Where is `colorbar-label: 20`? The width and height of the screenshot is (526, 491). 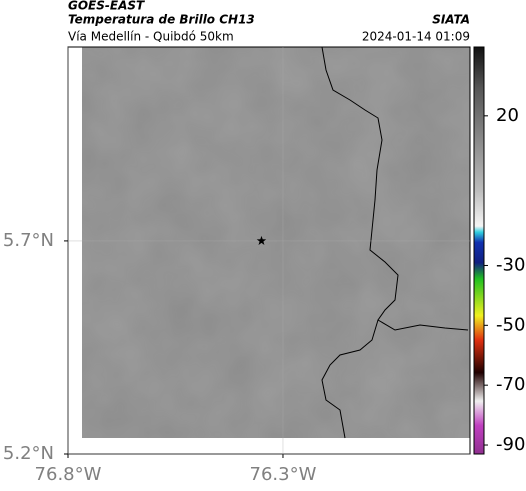
colorbar-label: 20 is located at coordinates (507, 115).